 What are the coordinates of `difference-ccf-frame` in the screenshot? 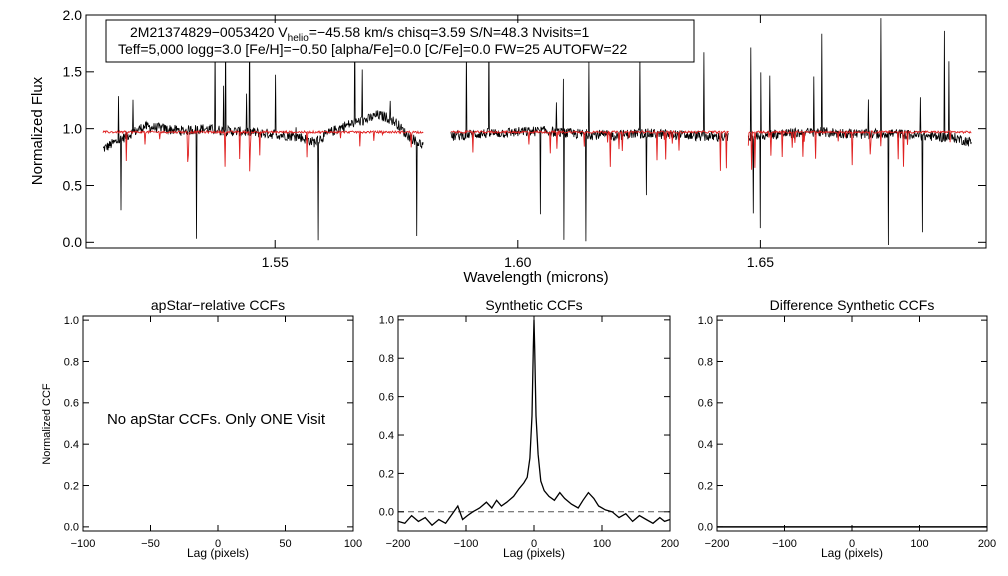 It's located at (852, 423).